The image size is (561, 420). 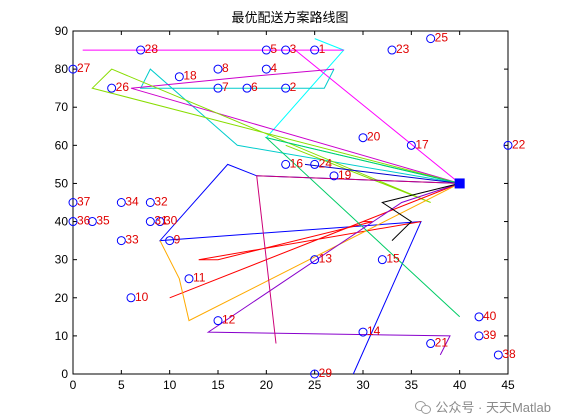 I want to click on point-label-20: 20, so click(x=374, y=137).